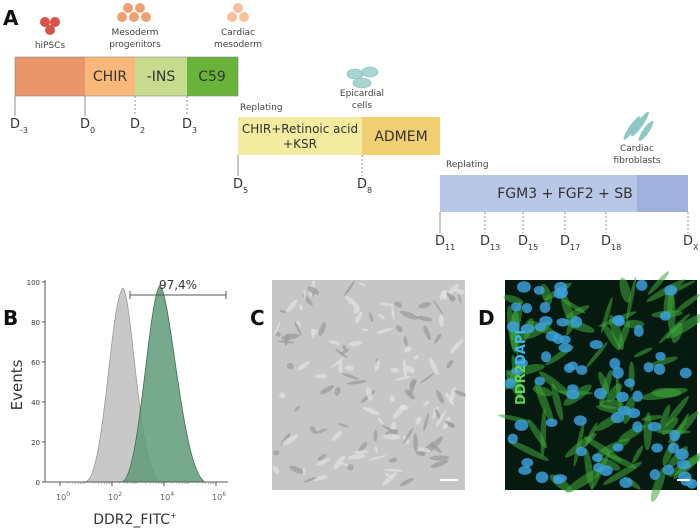 Image resolution: width=700 pixels, height=531 pixels. I want to click on cell-label: cells, so click(362, 106).